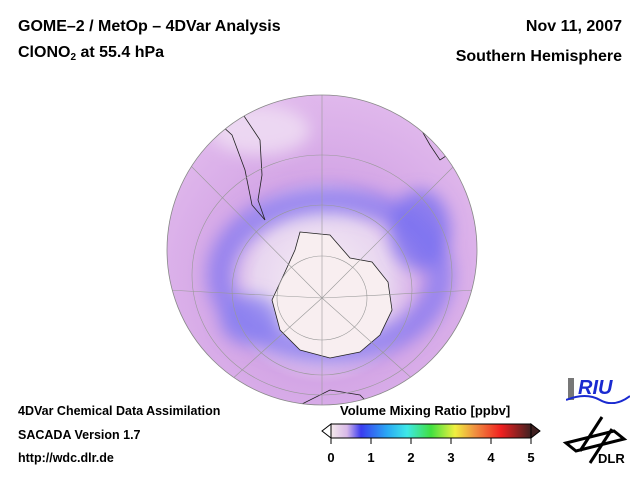 This screenshot has width=640, height=480. What do you see at coordinates (451, 457) in the screenshot?
I see `colorbar-tick: 3` at bounding box center [451, 457].